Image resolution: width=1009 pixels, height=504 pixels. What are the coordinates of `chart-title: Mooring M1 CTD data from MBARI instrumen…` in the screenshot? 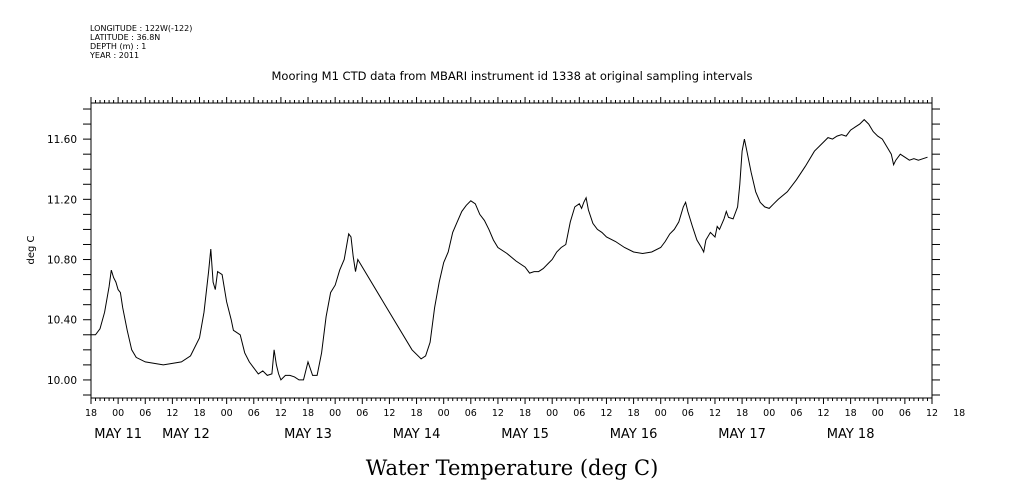 It's located at (512, 76).